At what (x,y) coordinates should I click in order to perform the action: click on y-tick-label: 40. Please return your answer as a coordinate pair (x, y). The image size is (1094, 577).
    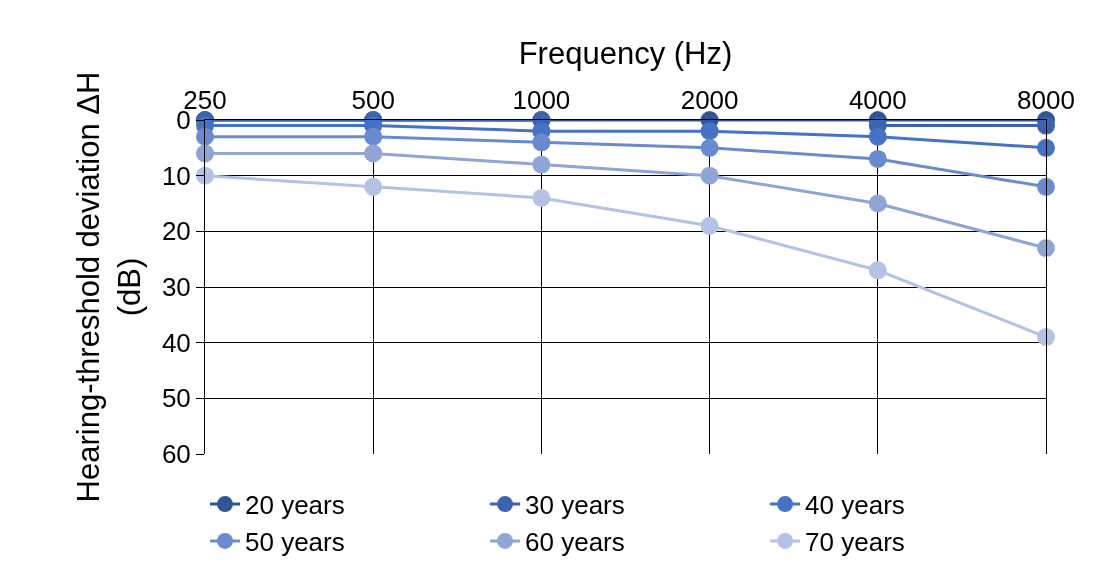
    Looking at the image, I should click on (176, 342).